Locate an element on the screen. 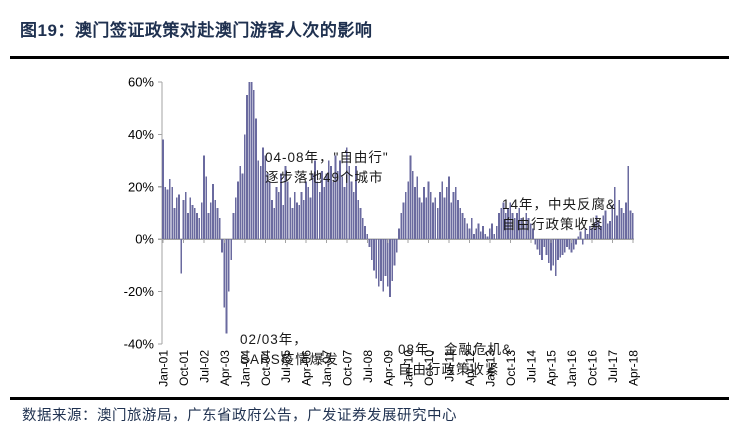 The image size is (740, 436). x-axis-tick-label: Jul-17 is located at coordinates (613, 366).